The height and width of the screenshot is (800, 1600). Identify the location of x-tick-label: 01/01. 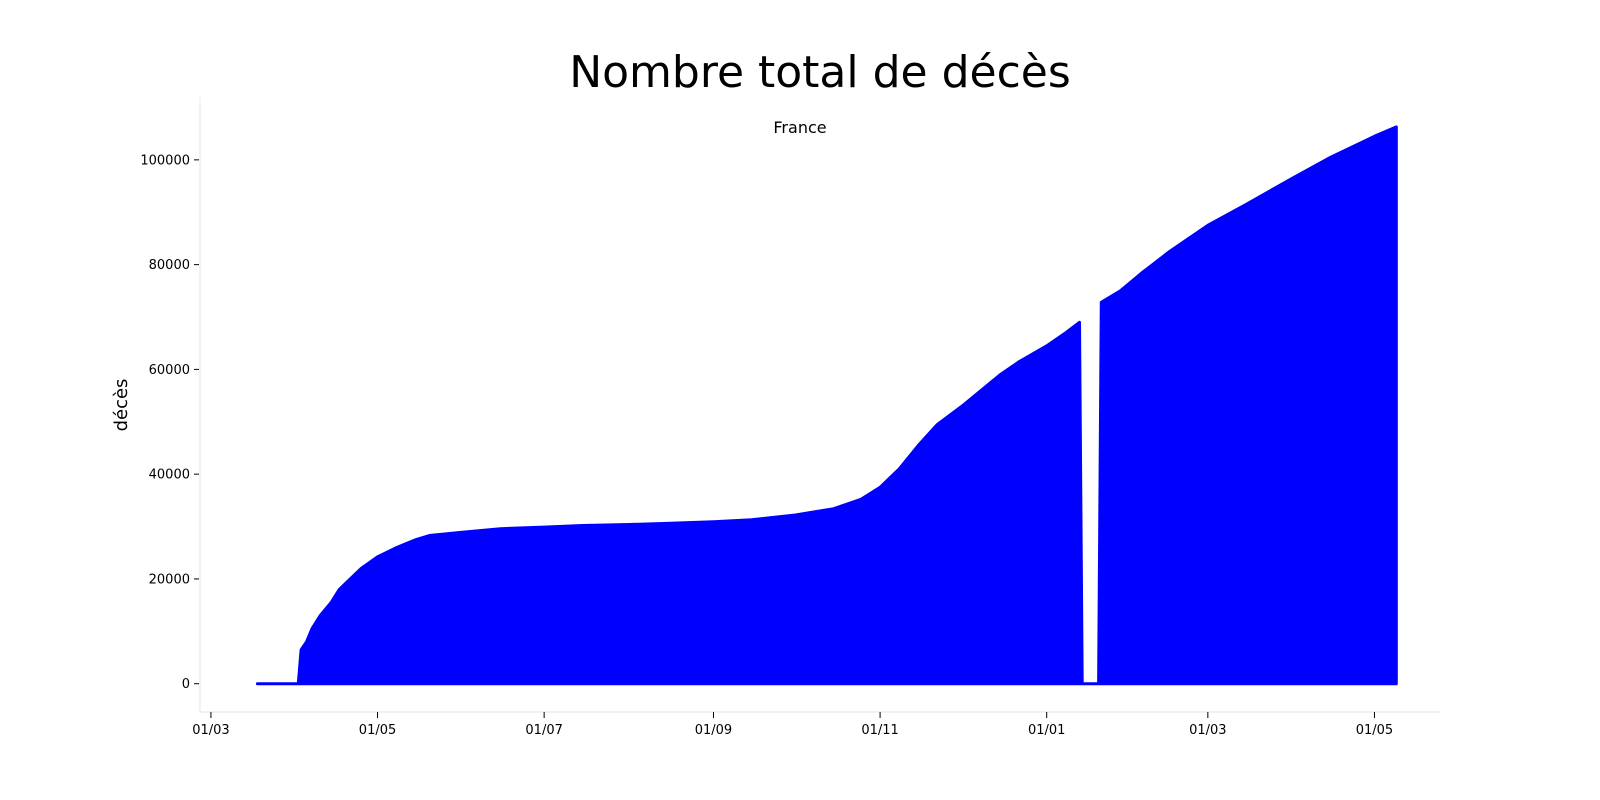
(1046, 730).